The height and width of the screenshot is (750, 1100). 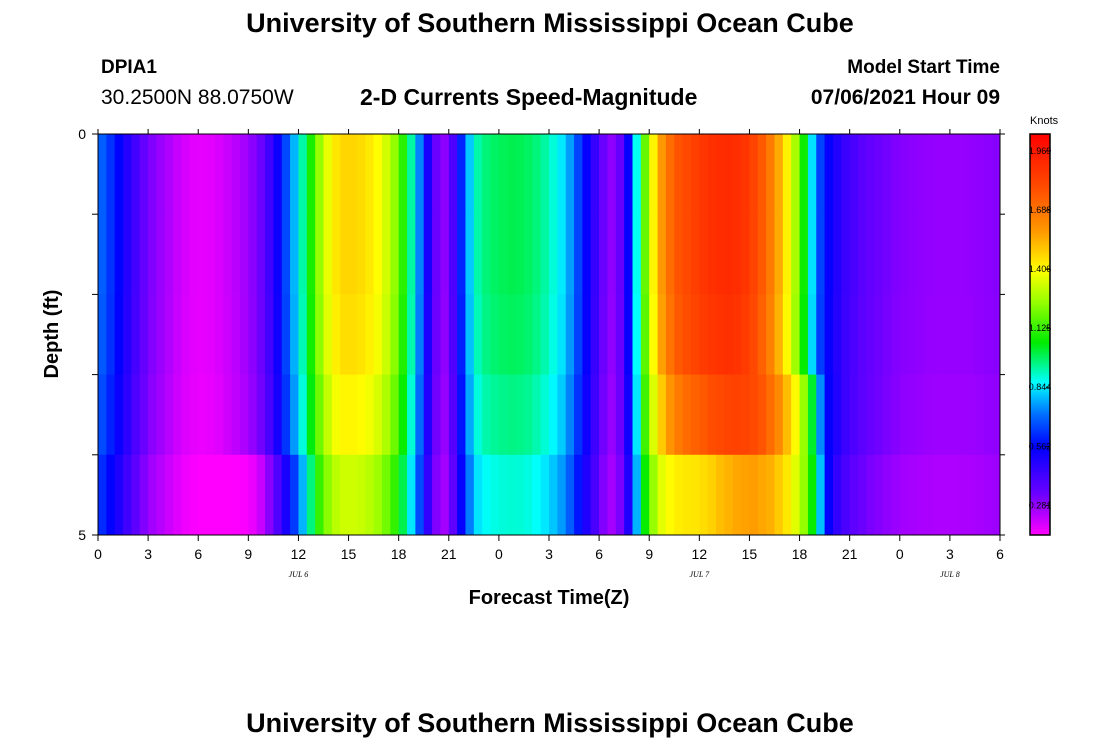 What do you see at coordinates (129, 67) in the screenshot?
I see `station-id: DPIA1` at bounding box center [129, 67].